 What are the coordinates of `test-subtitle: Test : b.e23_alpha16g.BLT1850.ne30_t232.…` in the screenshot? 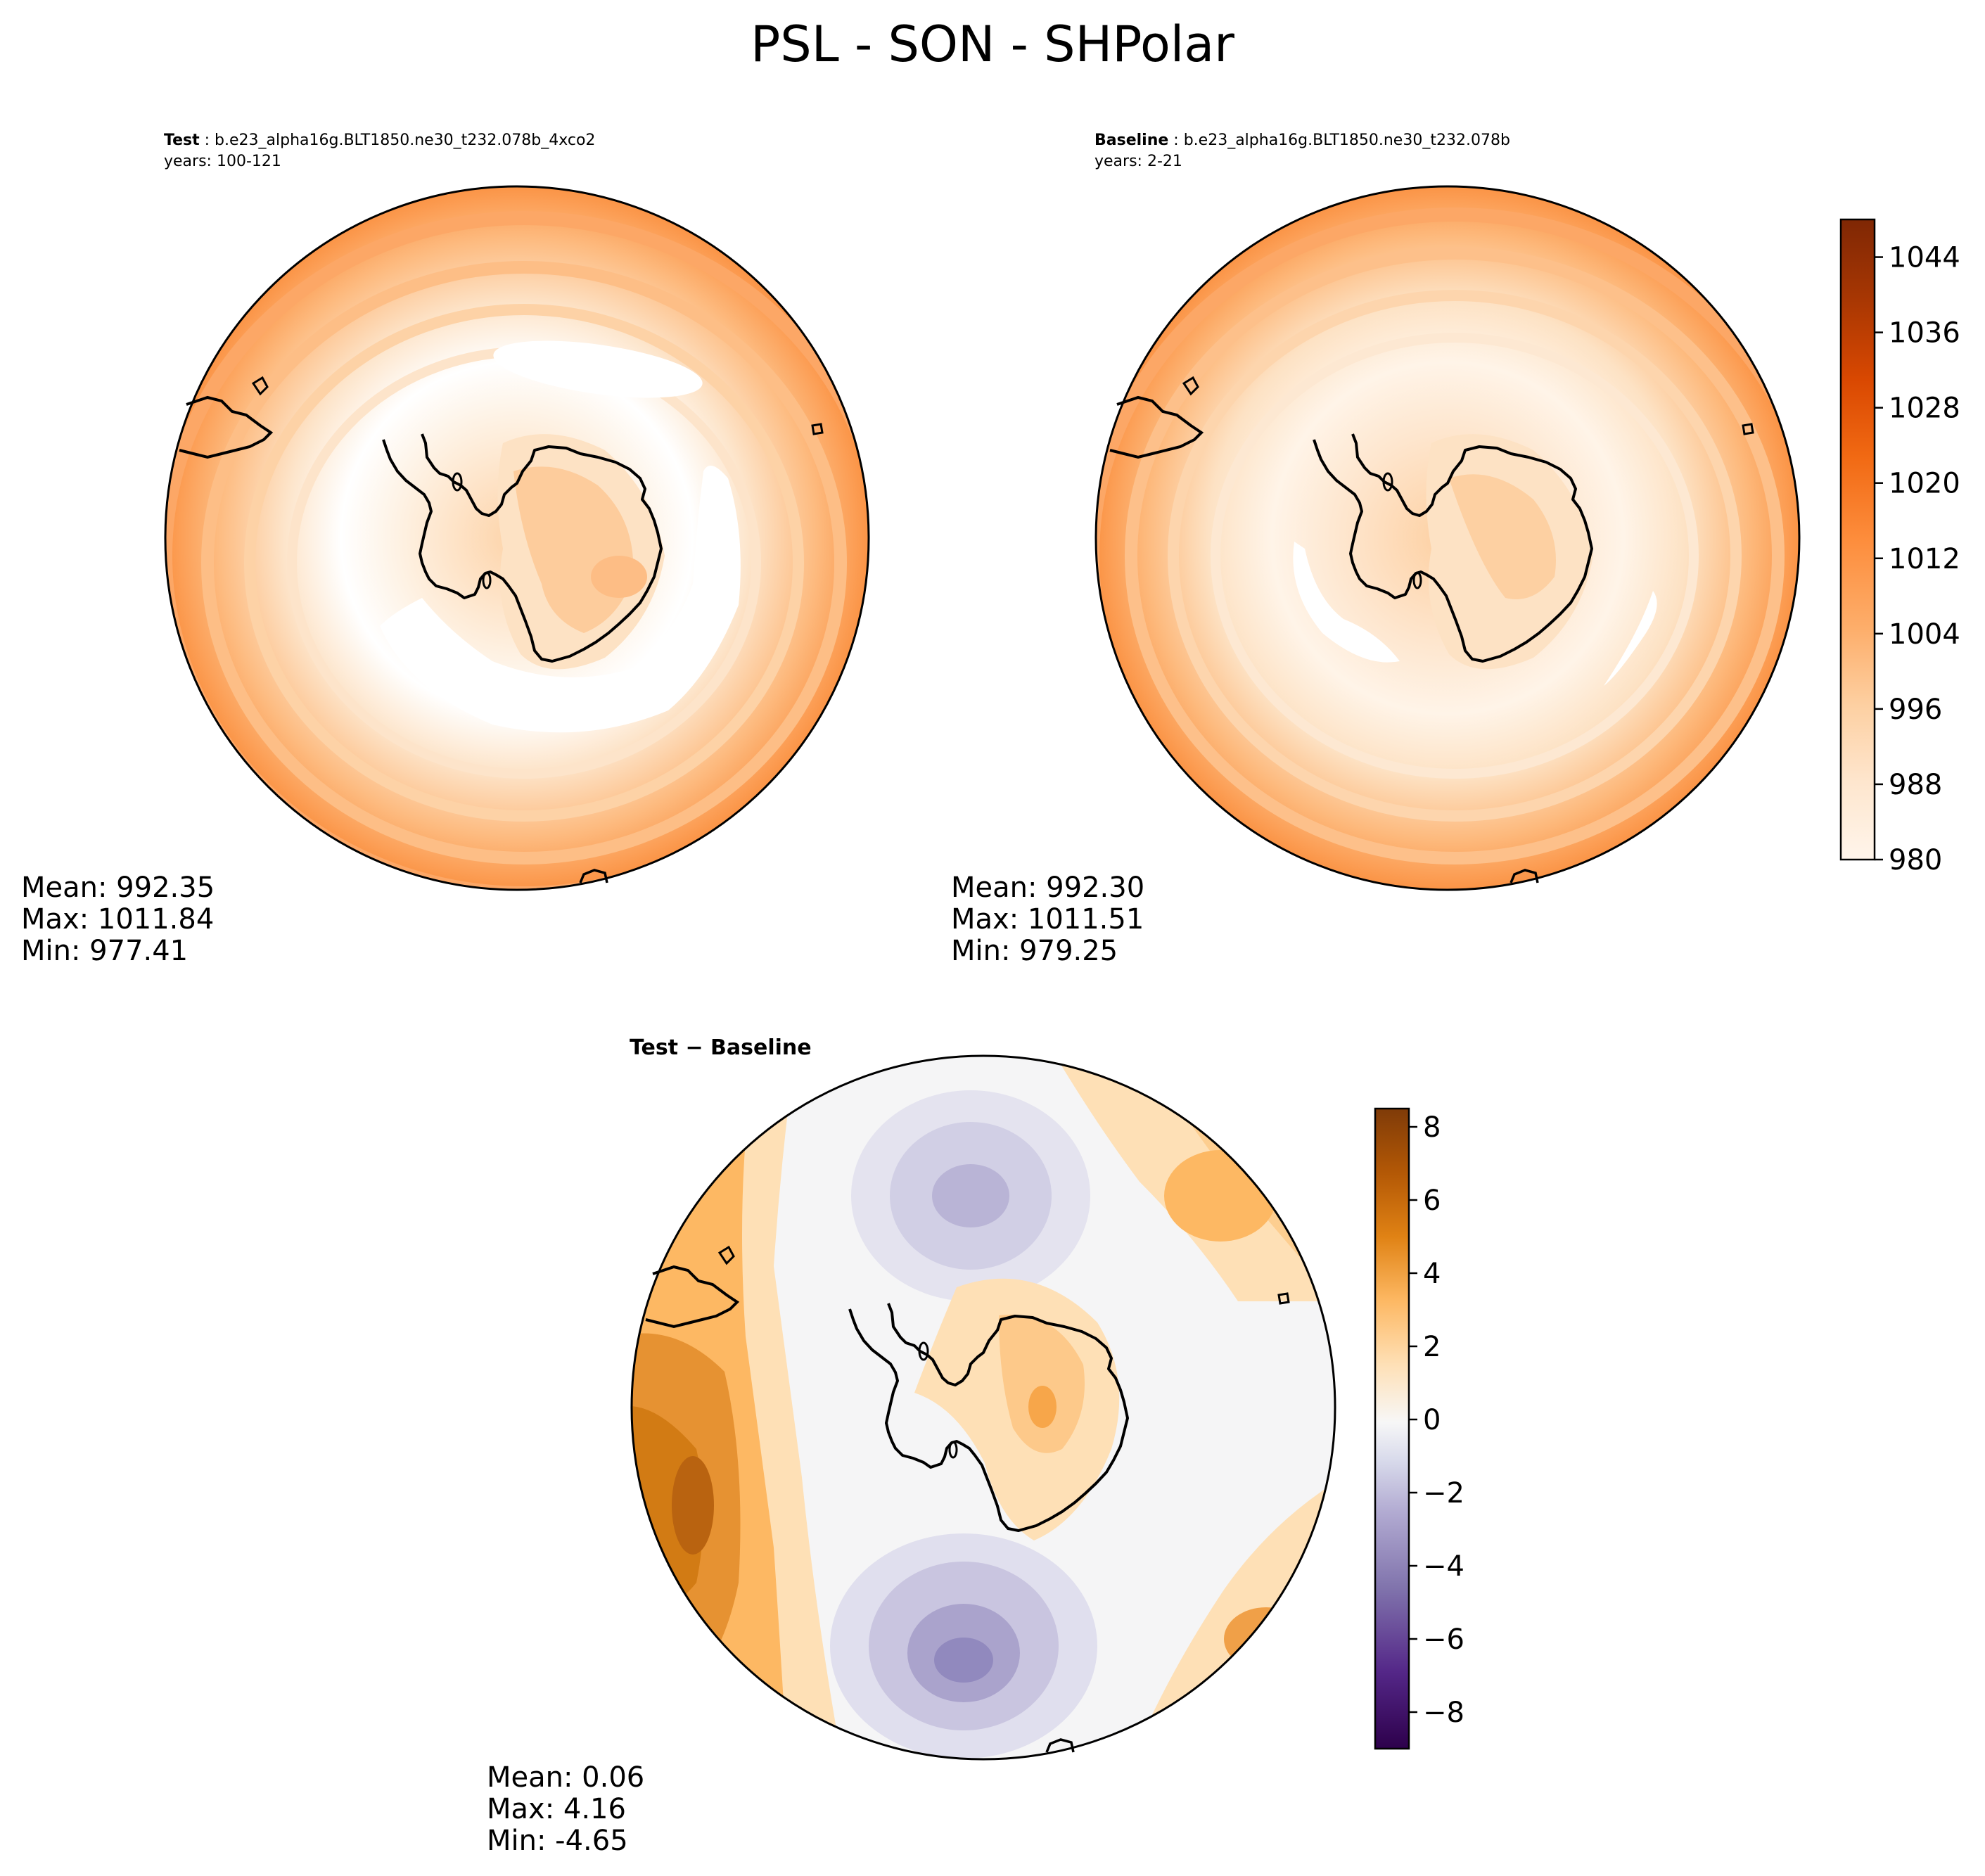 It's located at (380, 151).